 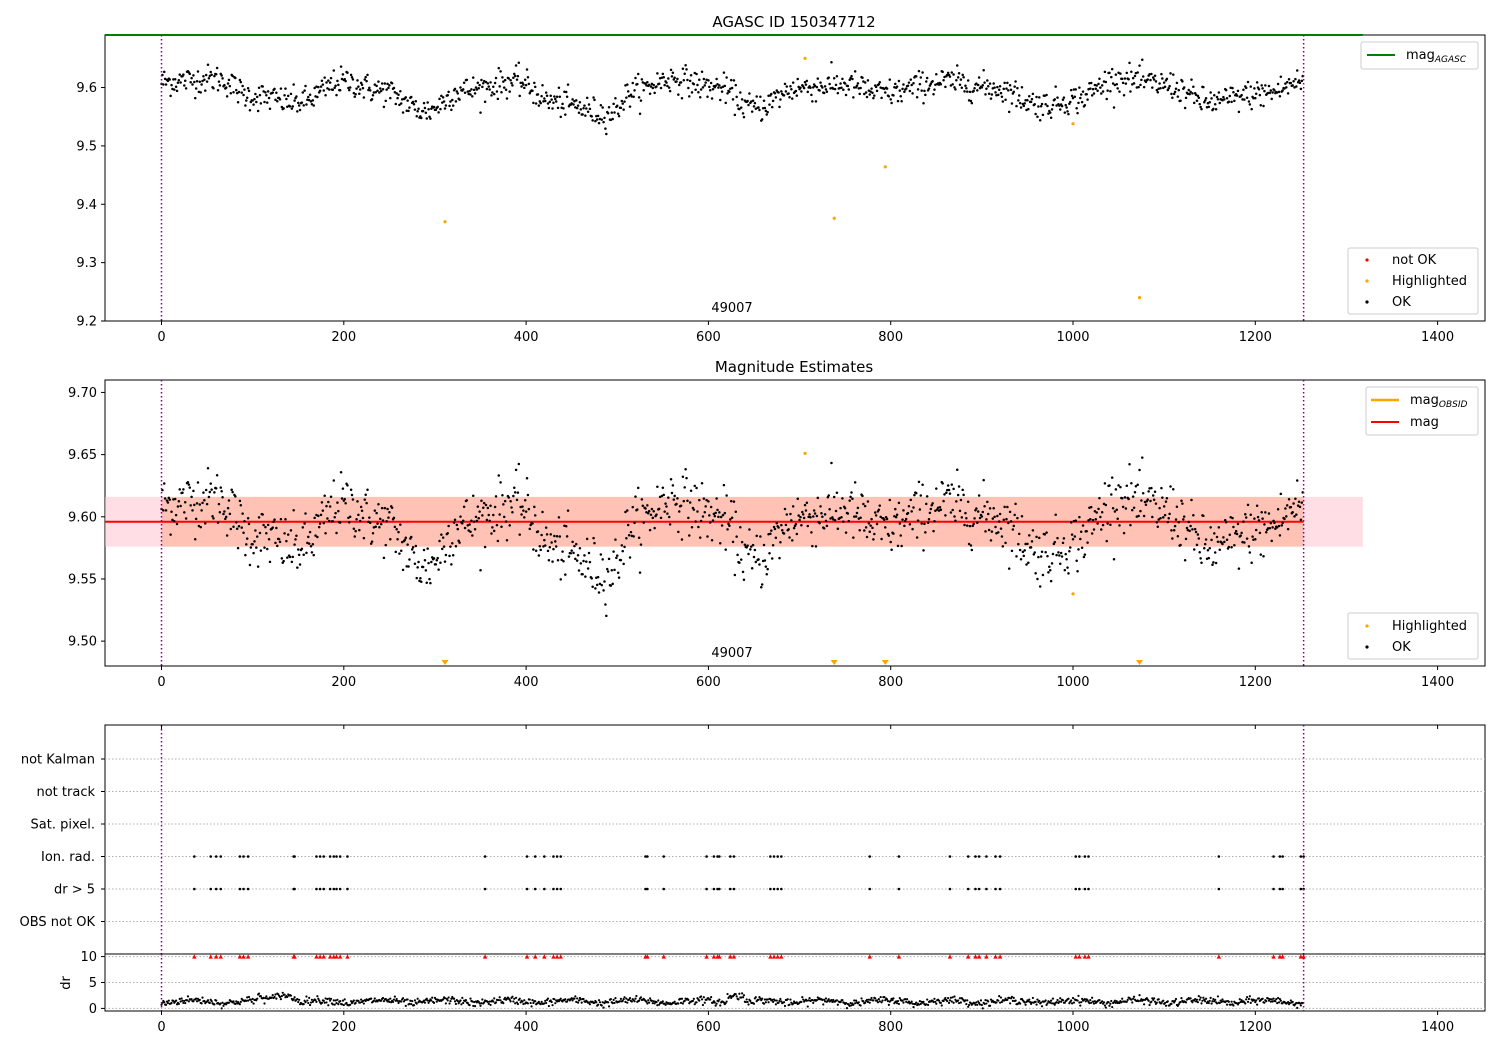 I want to click on legend-label-ok: OK, so click(x=1401, y=302).